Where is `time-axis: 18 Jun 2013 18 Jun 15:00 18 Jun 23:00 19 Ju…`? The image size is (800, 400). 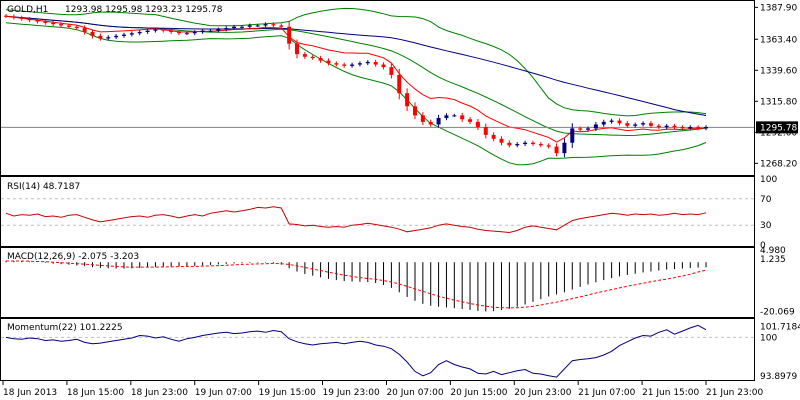
time-axis: 18 Jun 2013 18 Jun 15:00 18 Jun 23:00 19 Ju… is located at coordinates (382, 389).